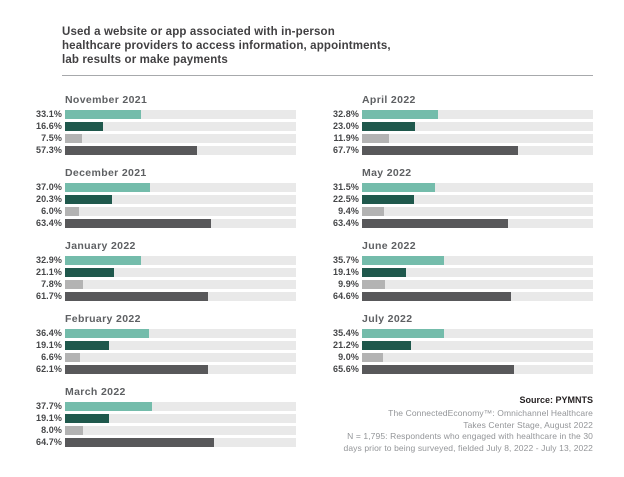 The image size is (624, 477). Describe the element at coordinates (100, 246) in the screenshot. I see `month-label: January 2022` at that location.